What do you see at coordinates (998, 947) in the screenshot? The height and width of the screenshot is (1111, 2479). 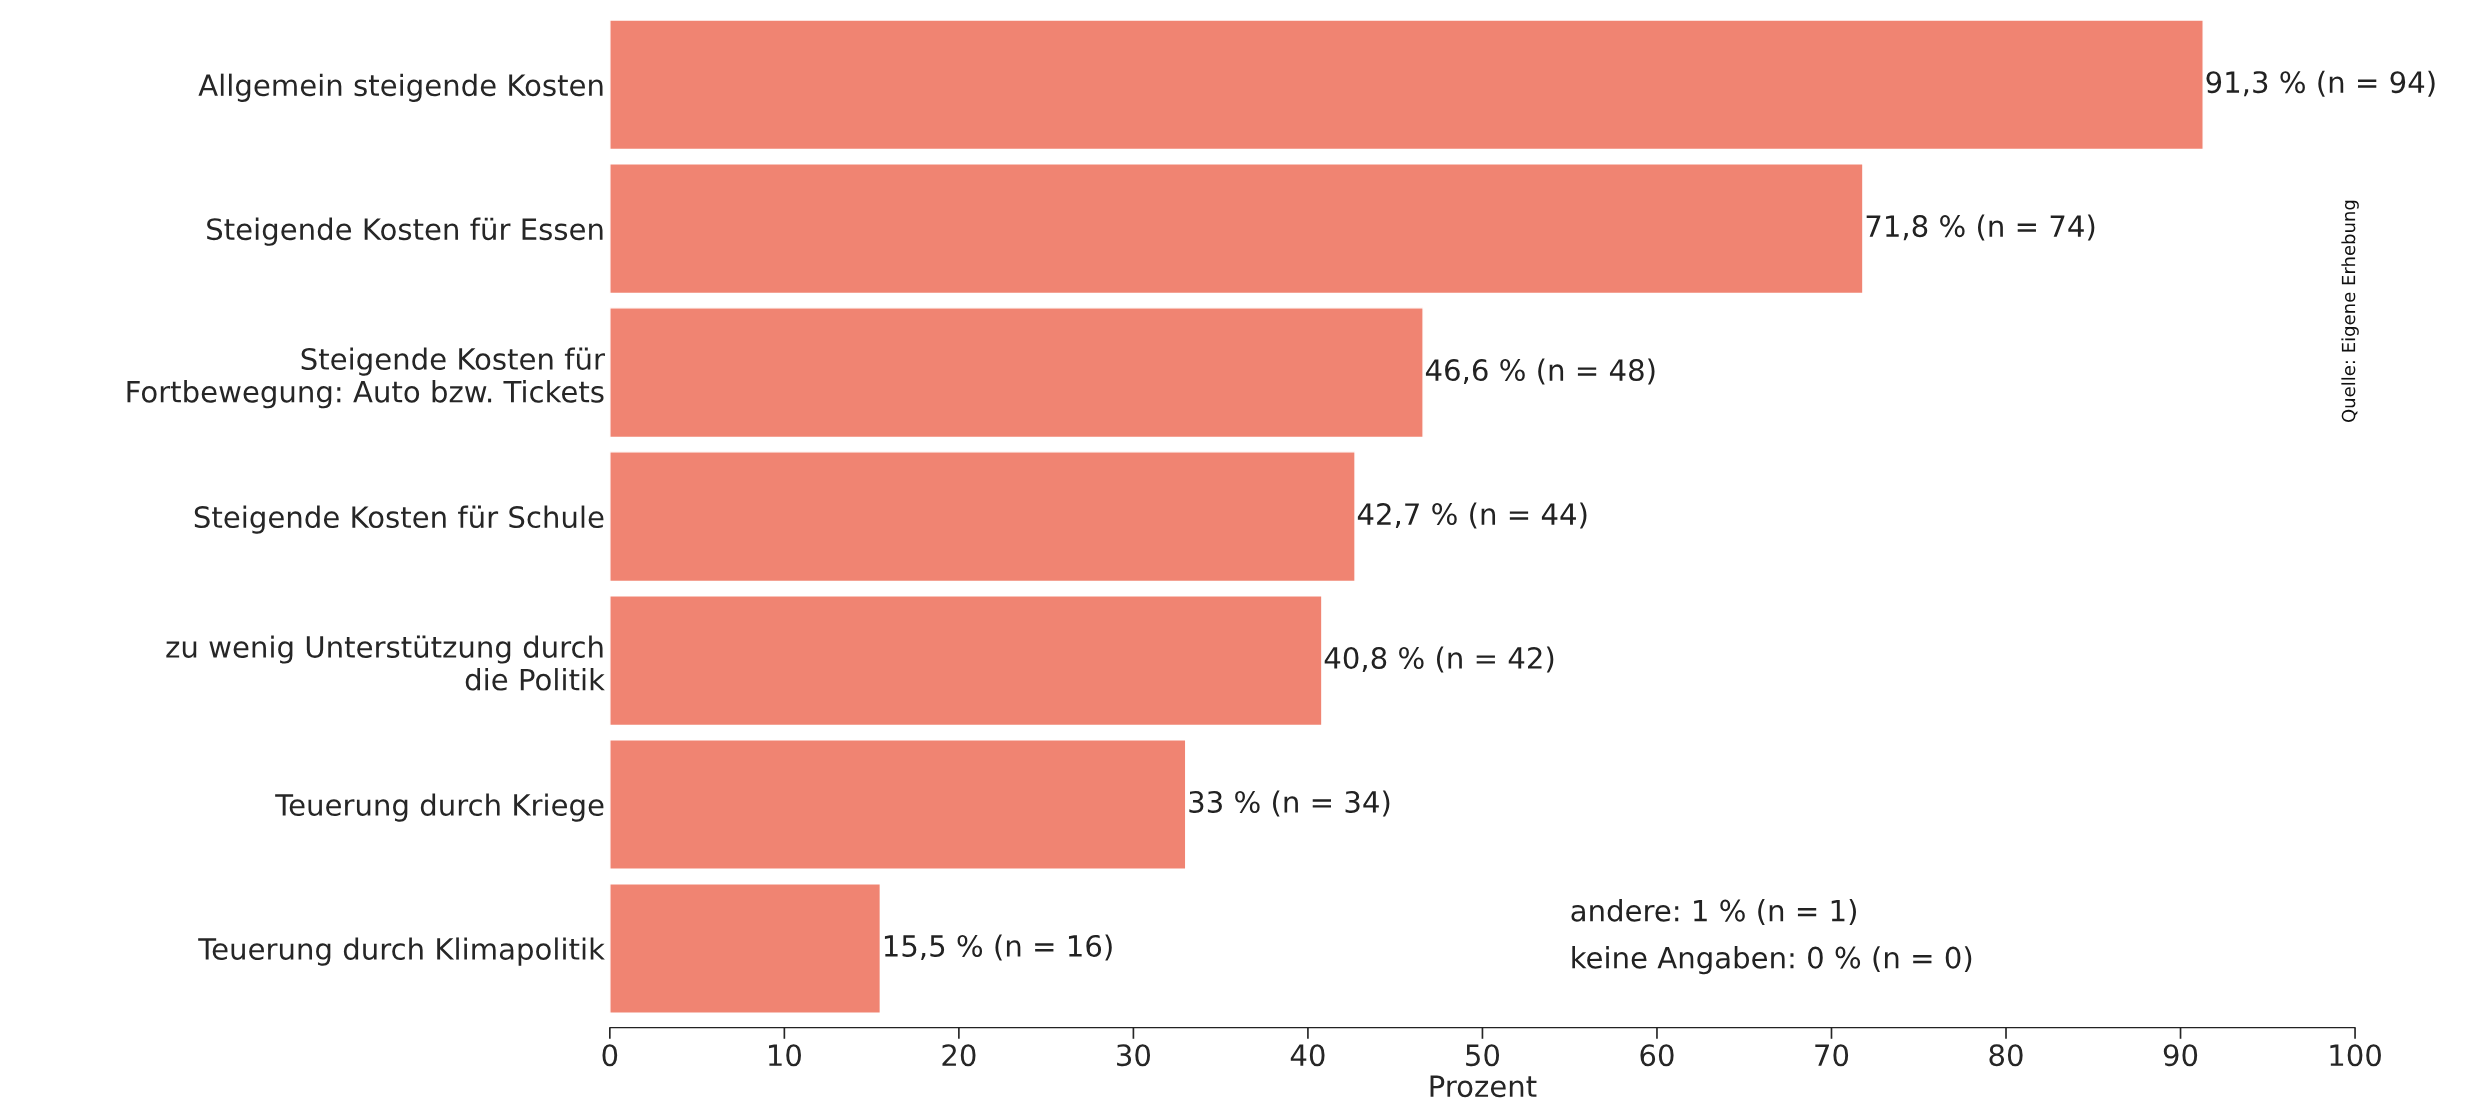 I see `data-label: 15,5 % (n = 16)` at bounding box center [998, 947].